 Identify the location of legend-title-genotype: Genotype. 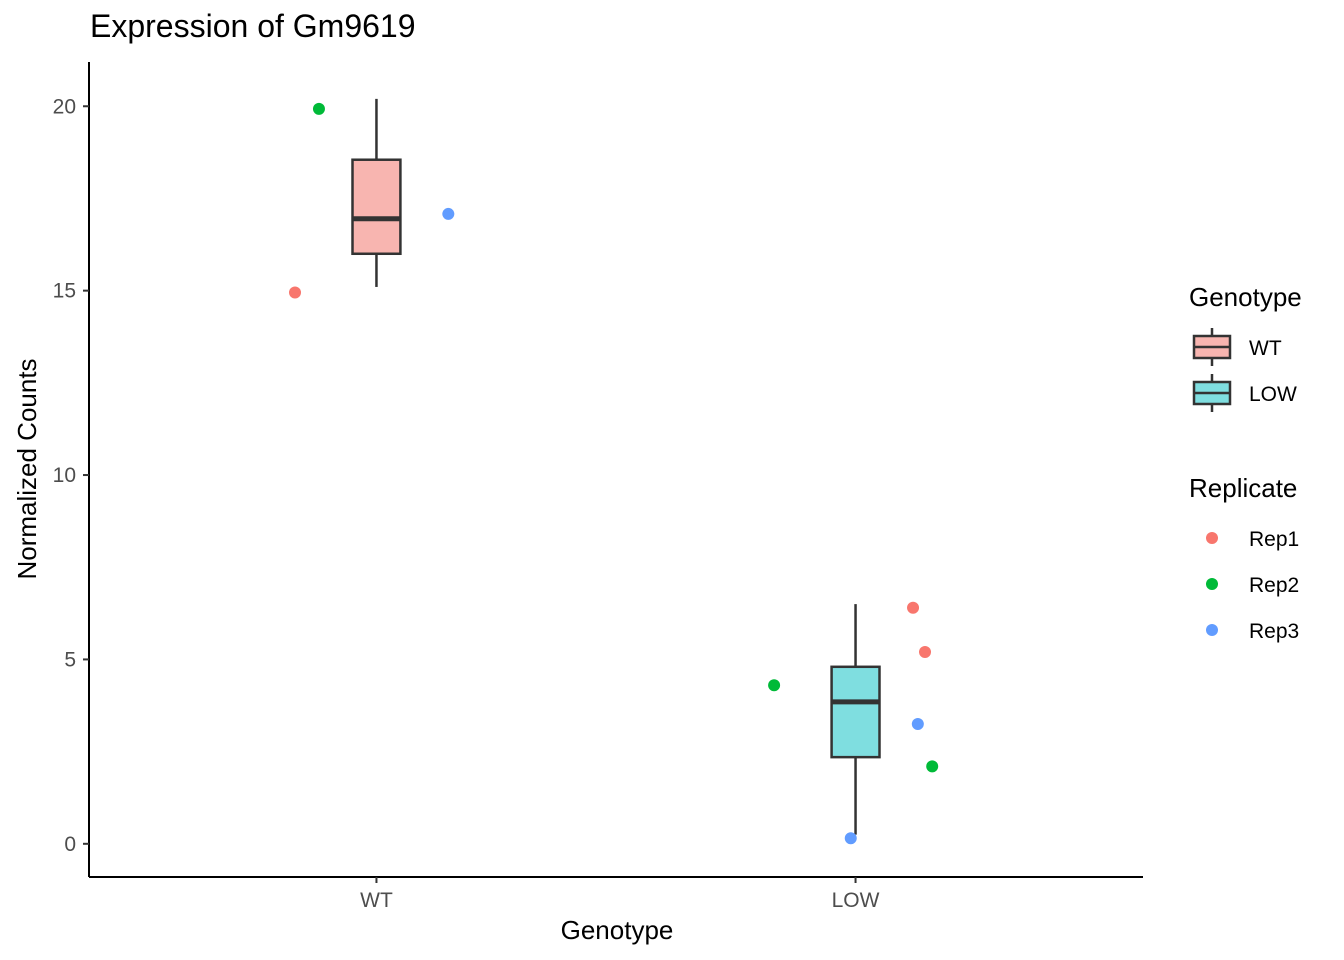
(1245, 297).